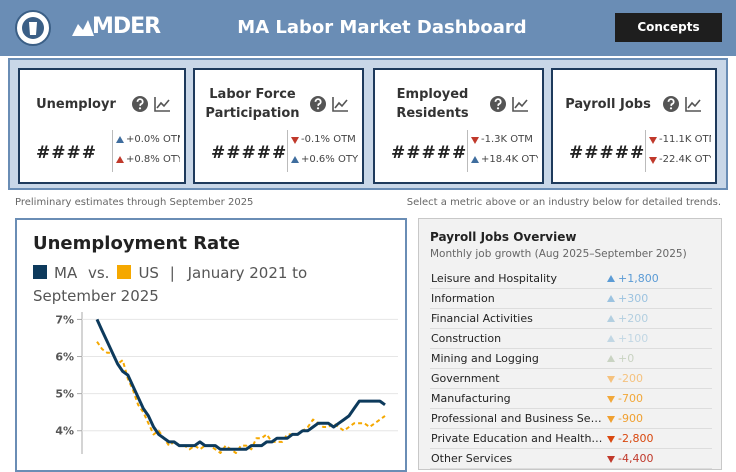  Describe the element at coordinates (137, 243) in the screenshot. I see `chart-title: Unemployment Rate` at that location.